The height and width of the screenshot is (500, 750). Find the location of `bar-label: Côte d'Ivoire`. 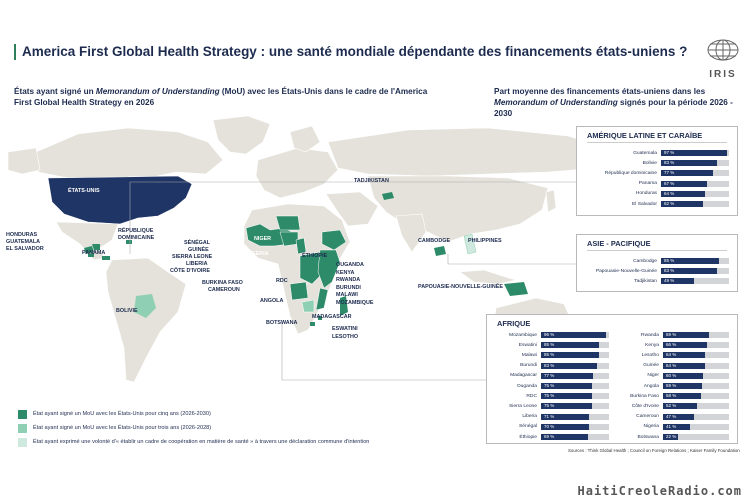

bar-label: Côte d'Ivoire is located at coordinates (645, 406).